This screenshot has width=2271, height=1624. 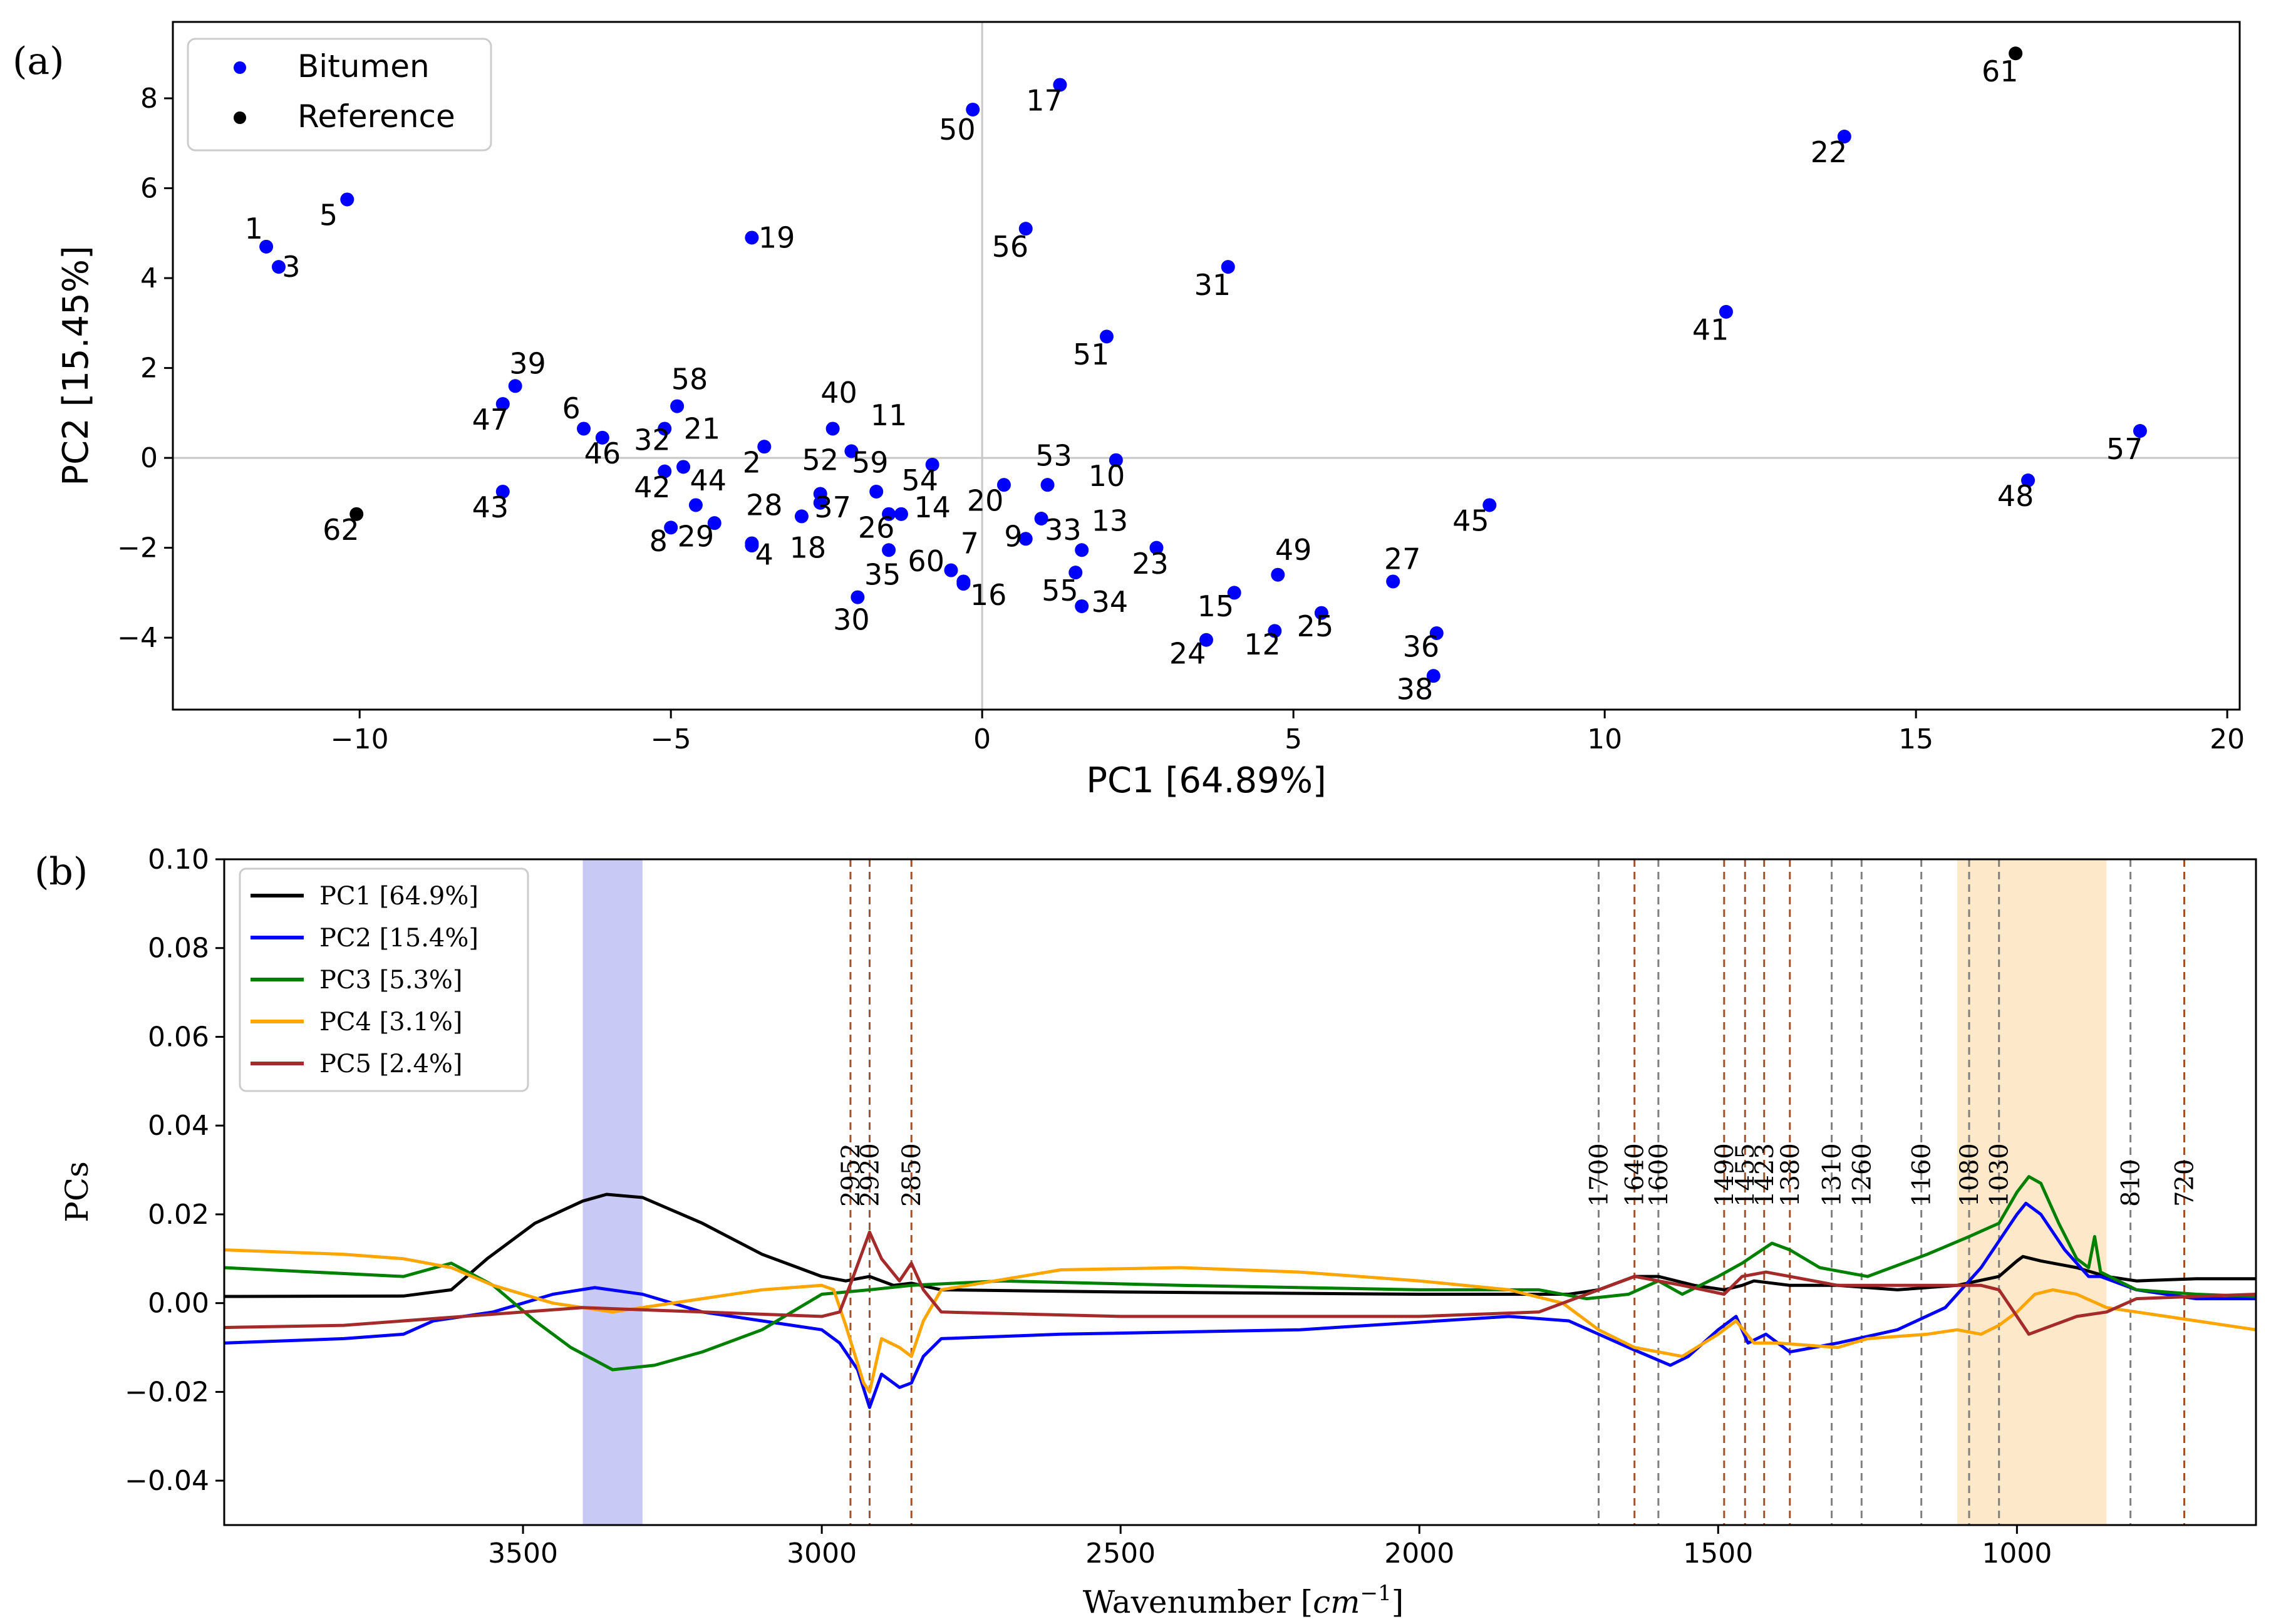 What do you see at coordinates (77, 1192) in the screenshot?
I see `spectra-y-axis-label: PCs` at bounding box center [77, 1192].